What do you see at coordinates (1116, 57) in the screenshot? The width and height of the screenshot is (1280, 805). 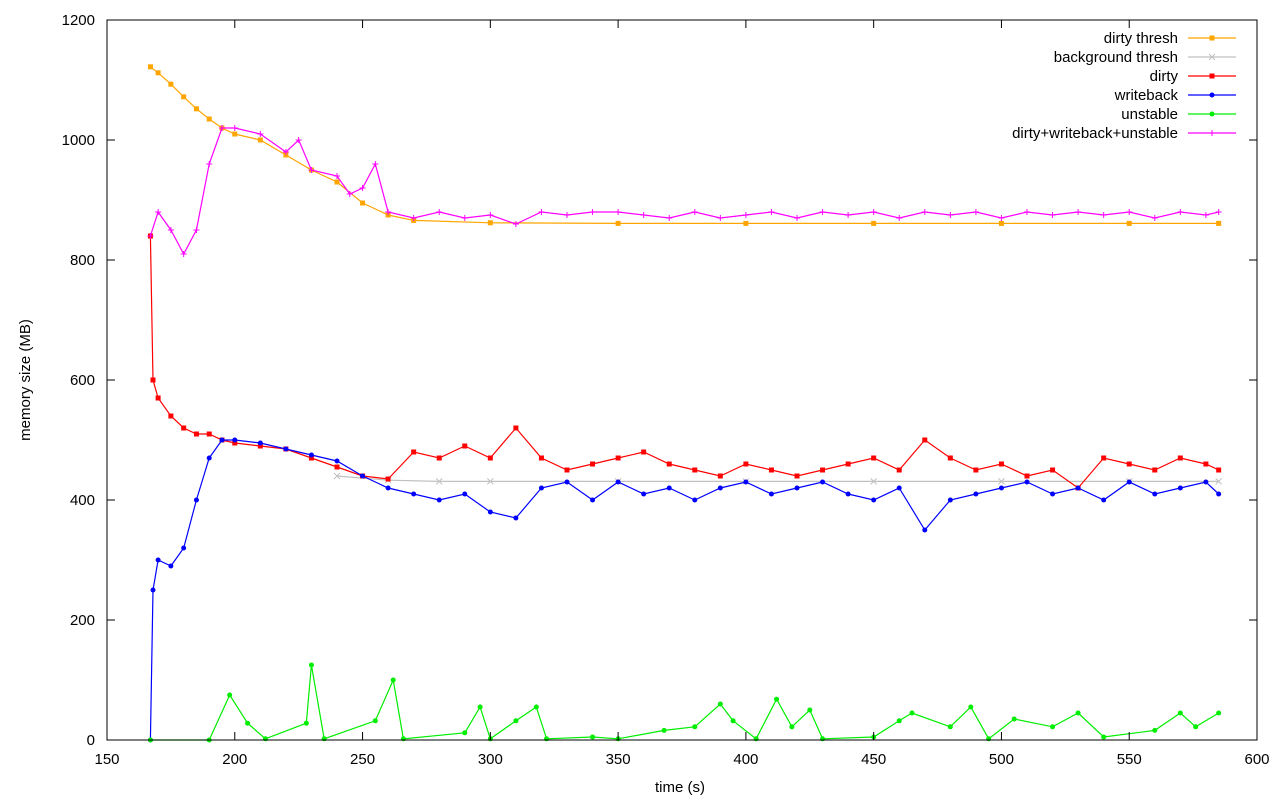 I see `legend-label-background-thresh: background thresh` at bounding box center [1116, 57].